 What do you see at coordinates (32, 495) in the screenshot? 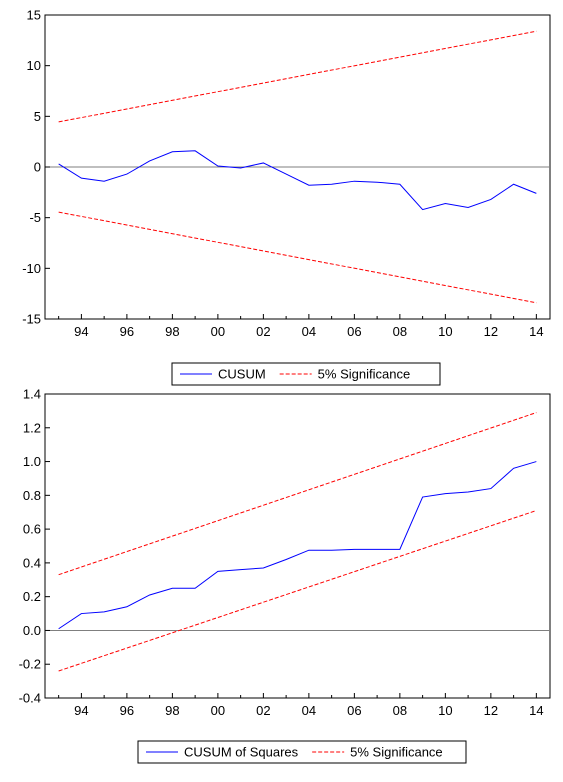
I see `y-tick-label: 0.8` at bounding box center [32, 495].